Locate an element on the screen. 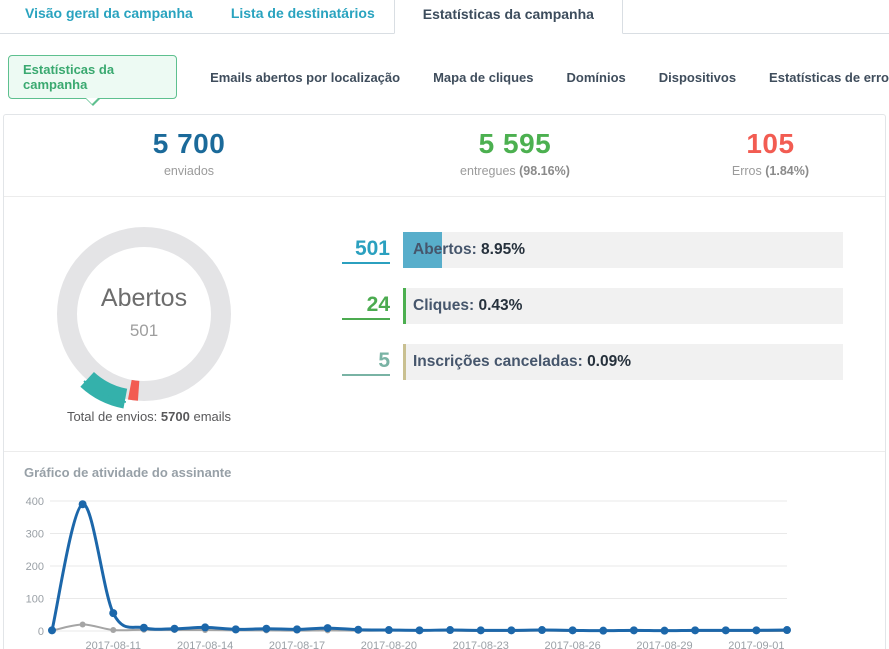  metric-row-unsubscribes: 5 Inscrições canceladas: 0.09% is located at coordinates (592, 362).